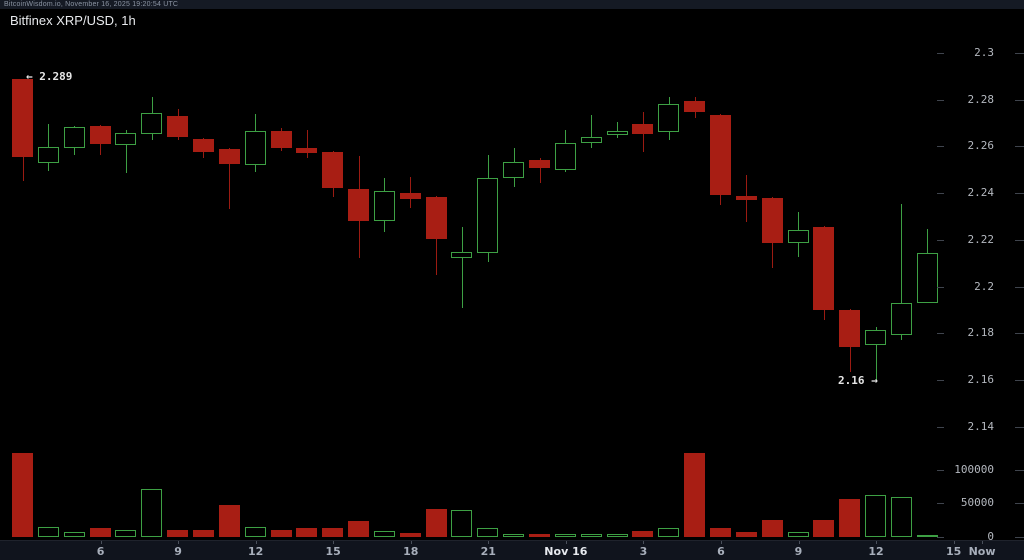  I want to click on time-tick-label: 18, so click(411, 551).